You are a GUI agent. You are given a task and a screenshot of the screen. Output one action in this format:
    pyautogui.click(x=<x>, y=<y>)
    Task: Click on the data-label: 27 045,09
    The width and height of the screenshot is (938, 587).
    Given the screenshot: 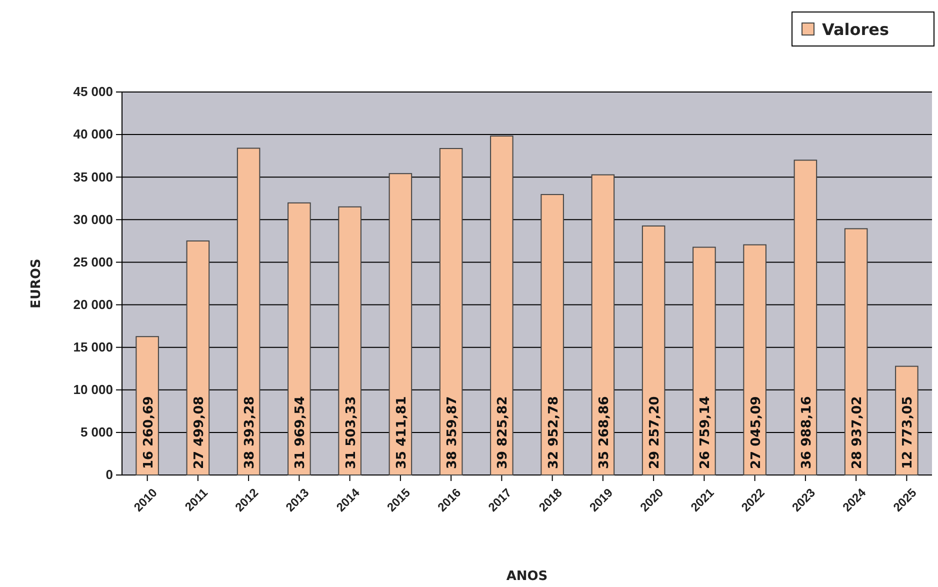 What is the action you would take?
    pyautogui.click(x=756, y=432)
    